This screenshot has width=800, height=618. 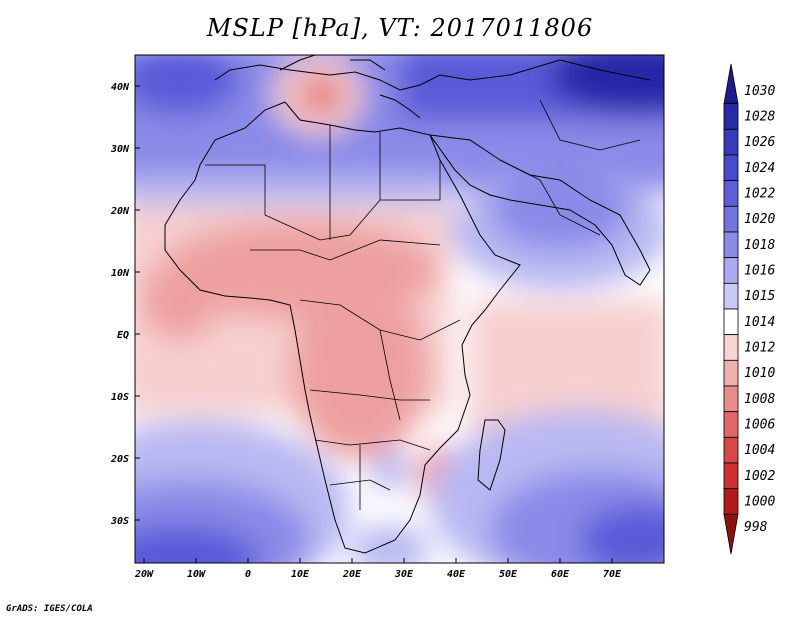 What do you see at coordinates (756, 527) in the screenshot?
I see `colorbar-label: 998` at bounding box center [756, 527].